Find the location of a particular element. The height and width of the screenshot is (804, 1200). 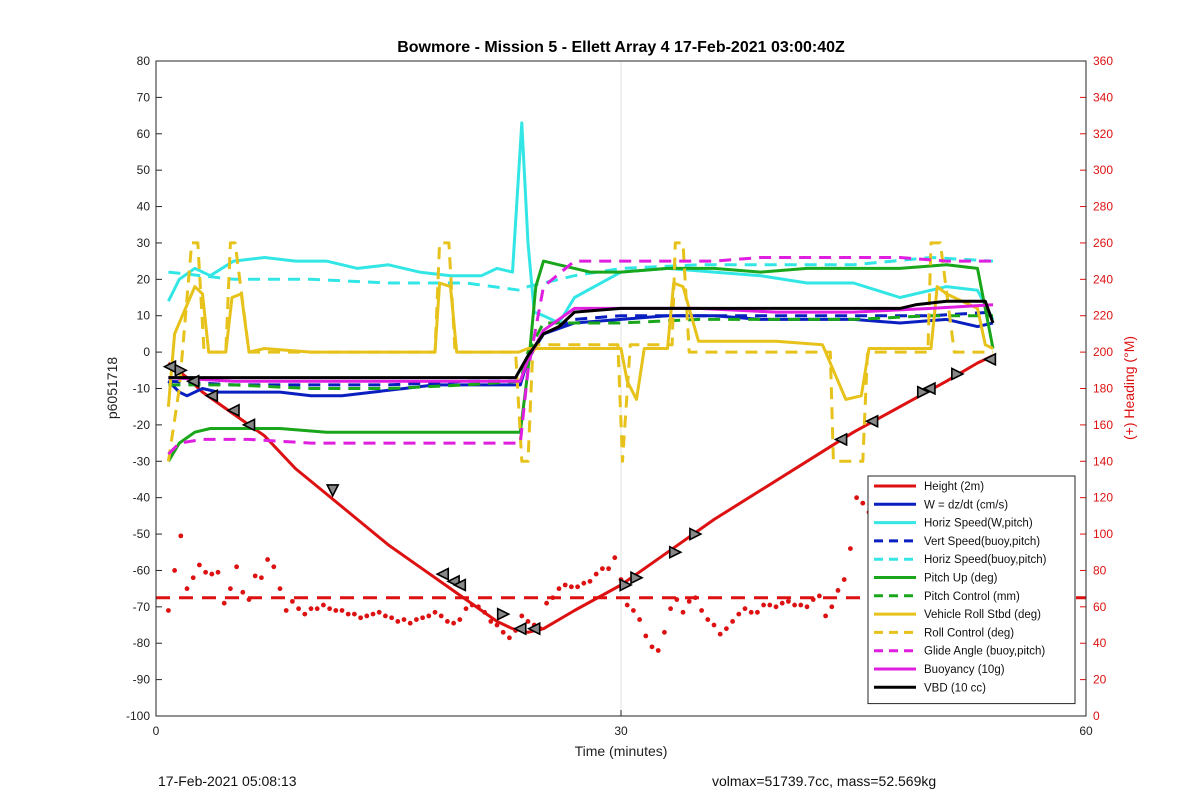

legend-box is located at coordinates (971, 590).